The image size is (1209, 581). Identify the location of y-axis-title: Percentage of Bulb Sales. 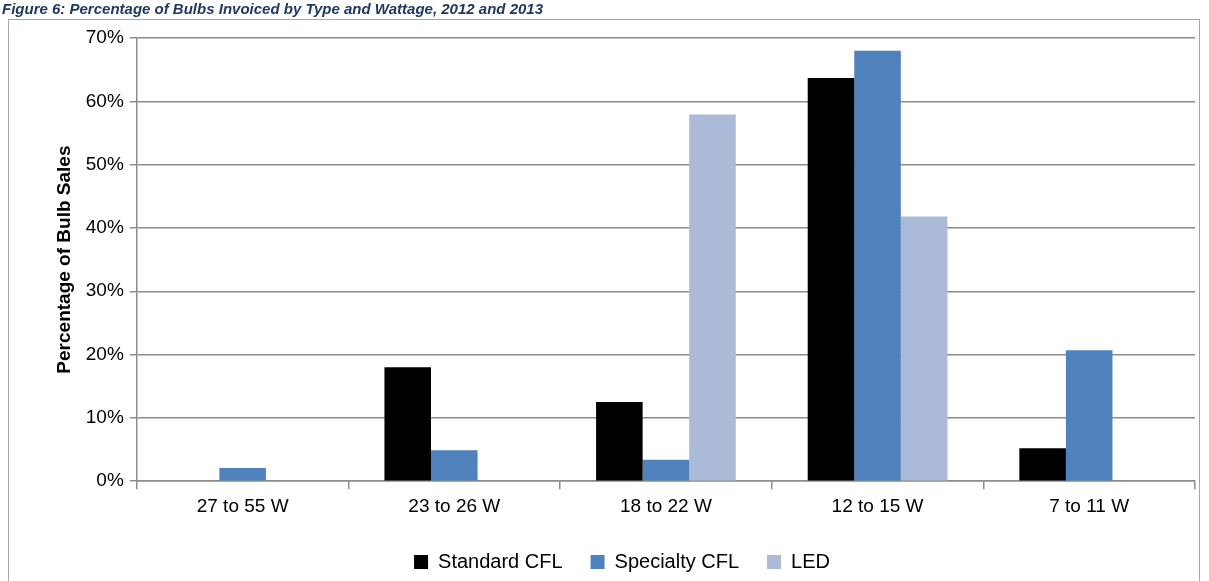
(63, 259).